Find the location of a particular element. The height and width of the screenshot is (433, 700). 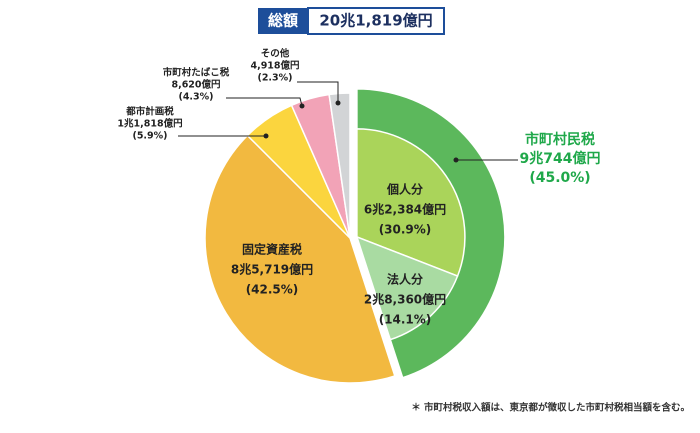

slice-label: 1兆1,818億円 is located at coordinates (149, 124).